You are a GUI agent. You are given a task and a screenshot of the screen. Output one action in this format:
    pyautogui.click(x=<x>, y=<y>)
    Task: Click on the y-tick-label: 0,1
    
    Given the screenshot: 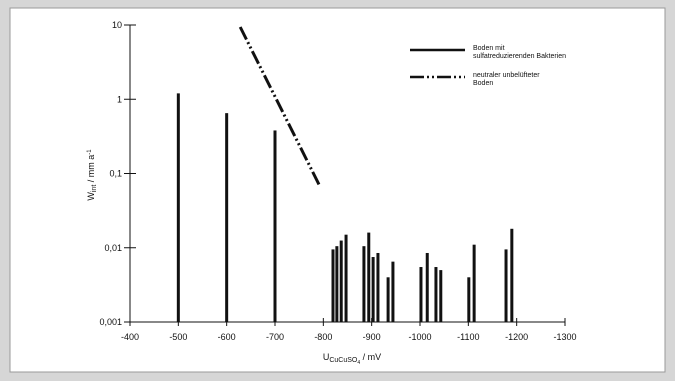 What is the action you would take?
    pyautogui.click(x=115, y=174)
    